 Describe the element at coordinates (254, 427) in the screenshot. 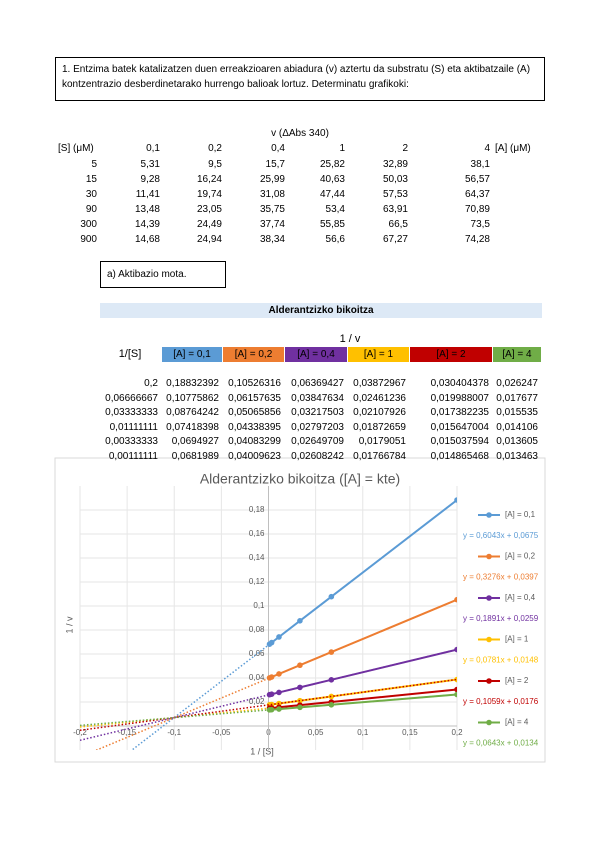

I see `table2-cell: 0,04338395` at that location.